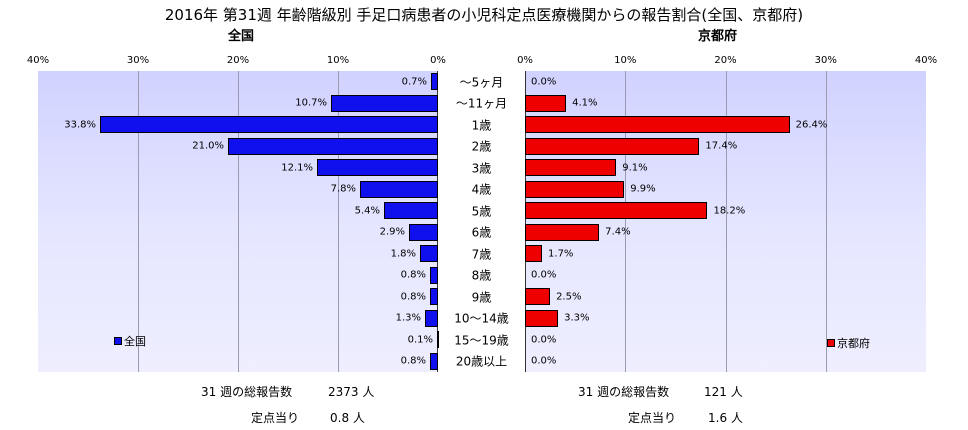 Image resolution: width=968 pixels, height=430 pixels. Describe the element at coordinates (624, 392) in the screenshot. I see `right-total-label: 31 週の総報告数` at that location.